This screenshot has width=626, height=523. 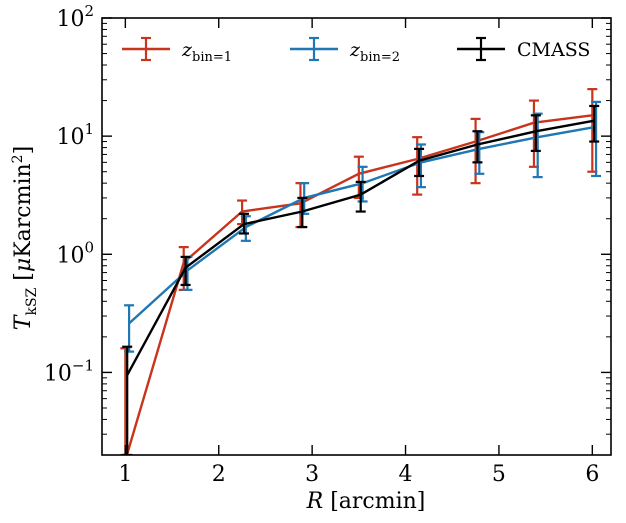 What do you see at coordinates (125, 474) in the screenshot?
I see `x-tick-label-0: 1` at bounding box center [125, 474].